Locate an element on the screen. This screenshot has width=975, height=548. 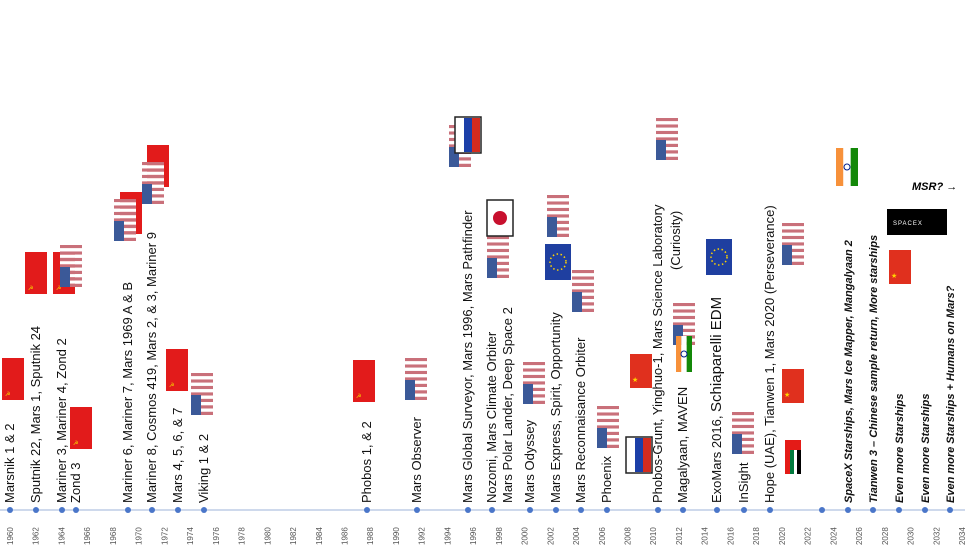
year-label: 1964 is located at coordinates (61, 536).